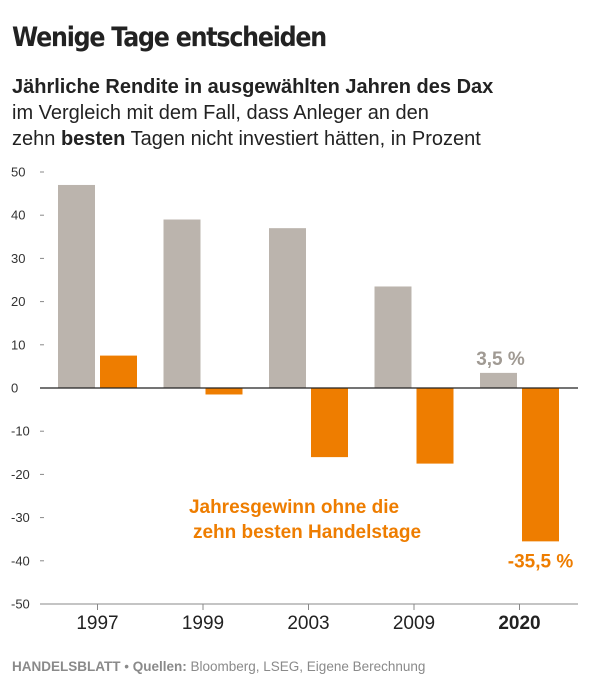 The height and width of the screenshot is (697, 596). I want to click on chart-title: Wenige Tage entscheiden, so click(169, 37).